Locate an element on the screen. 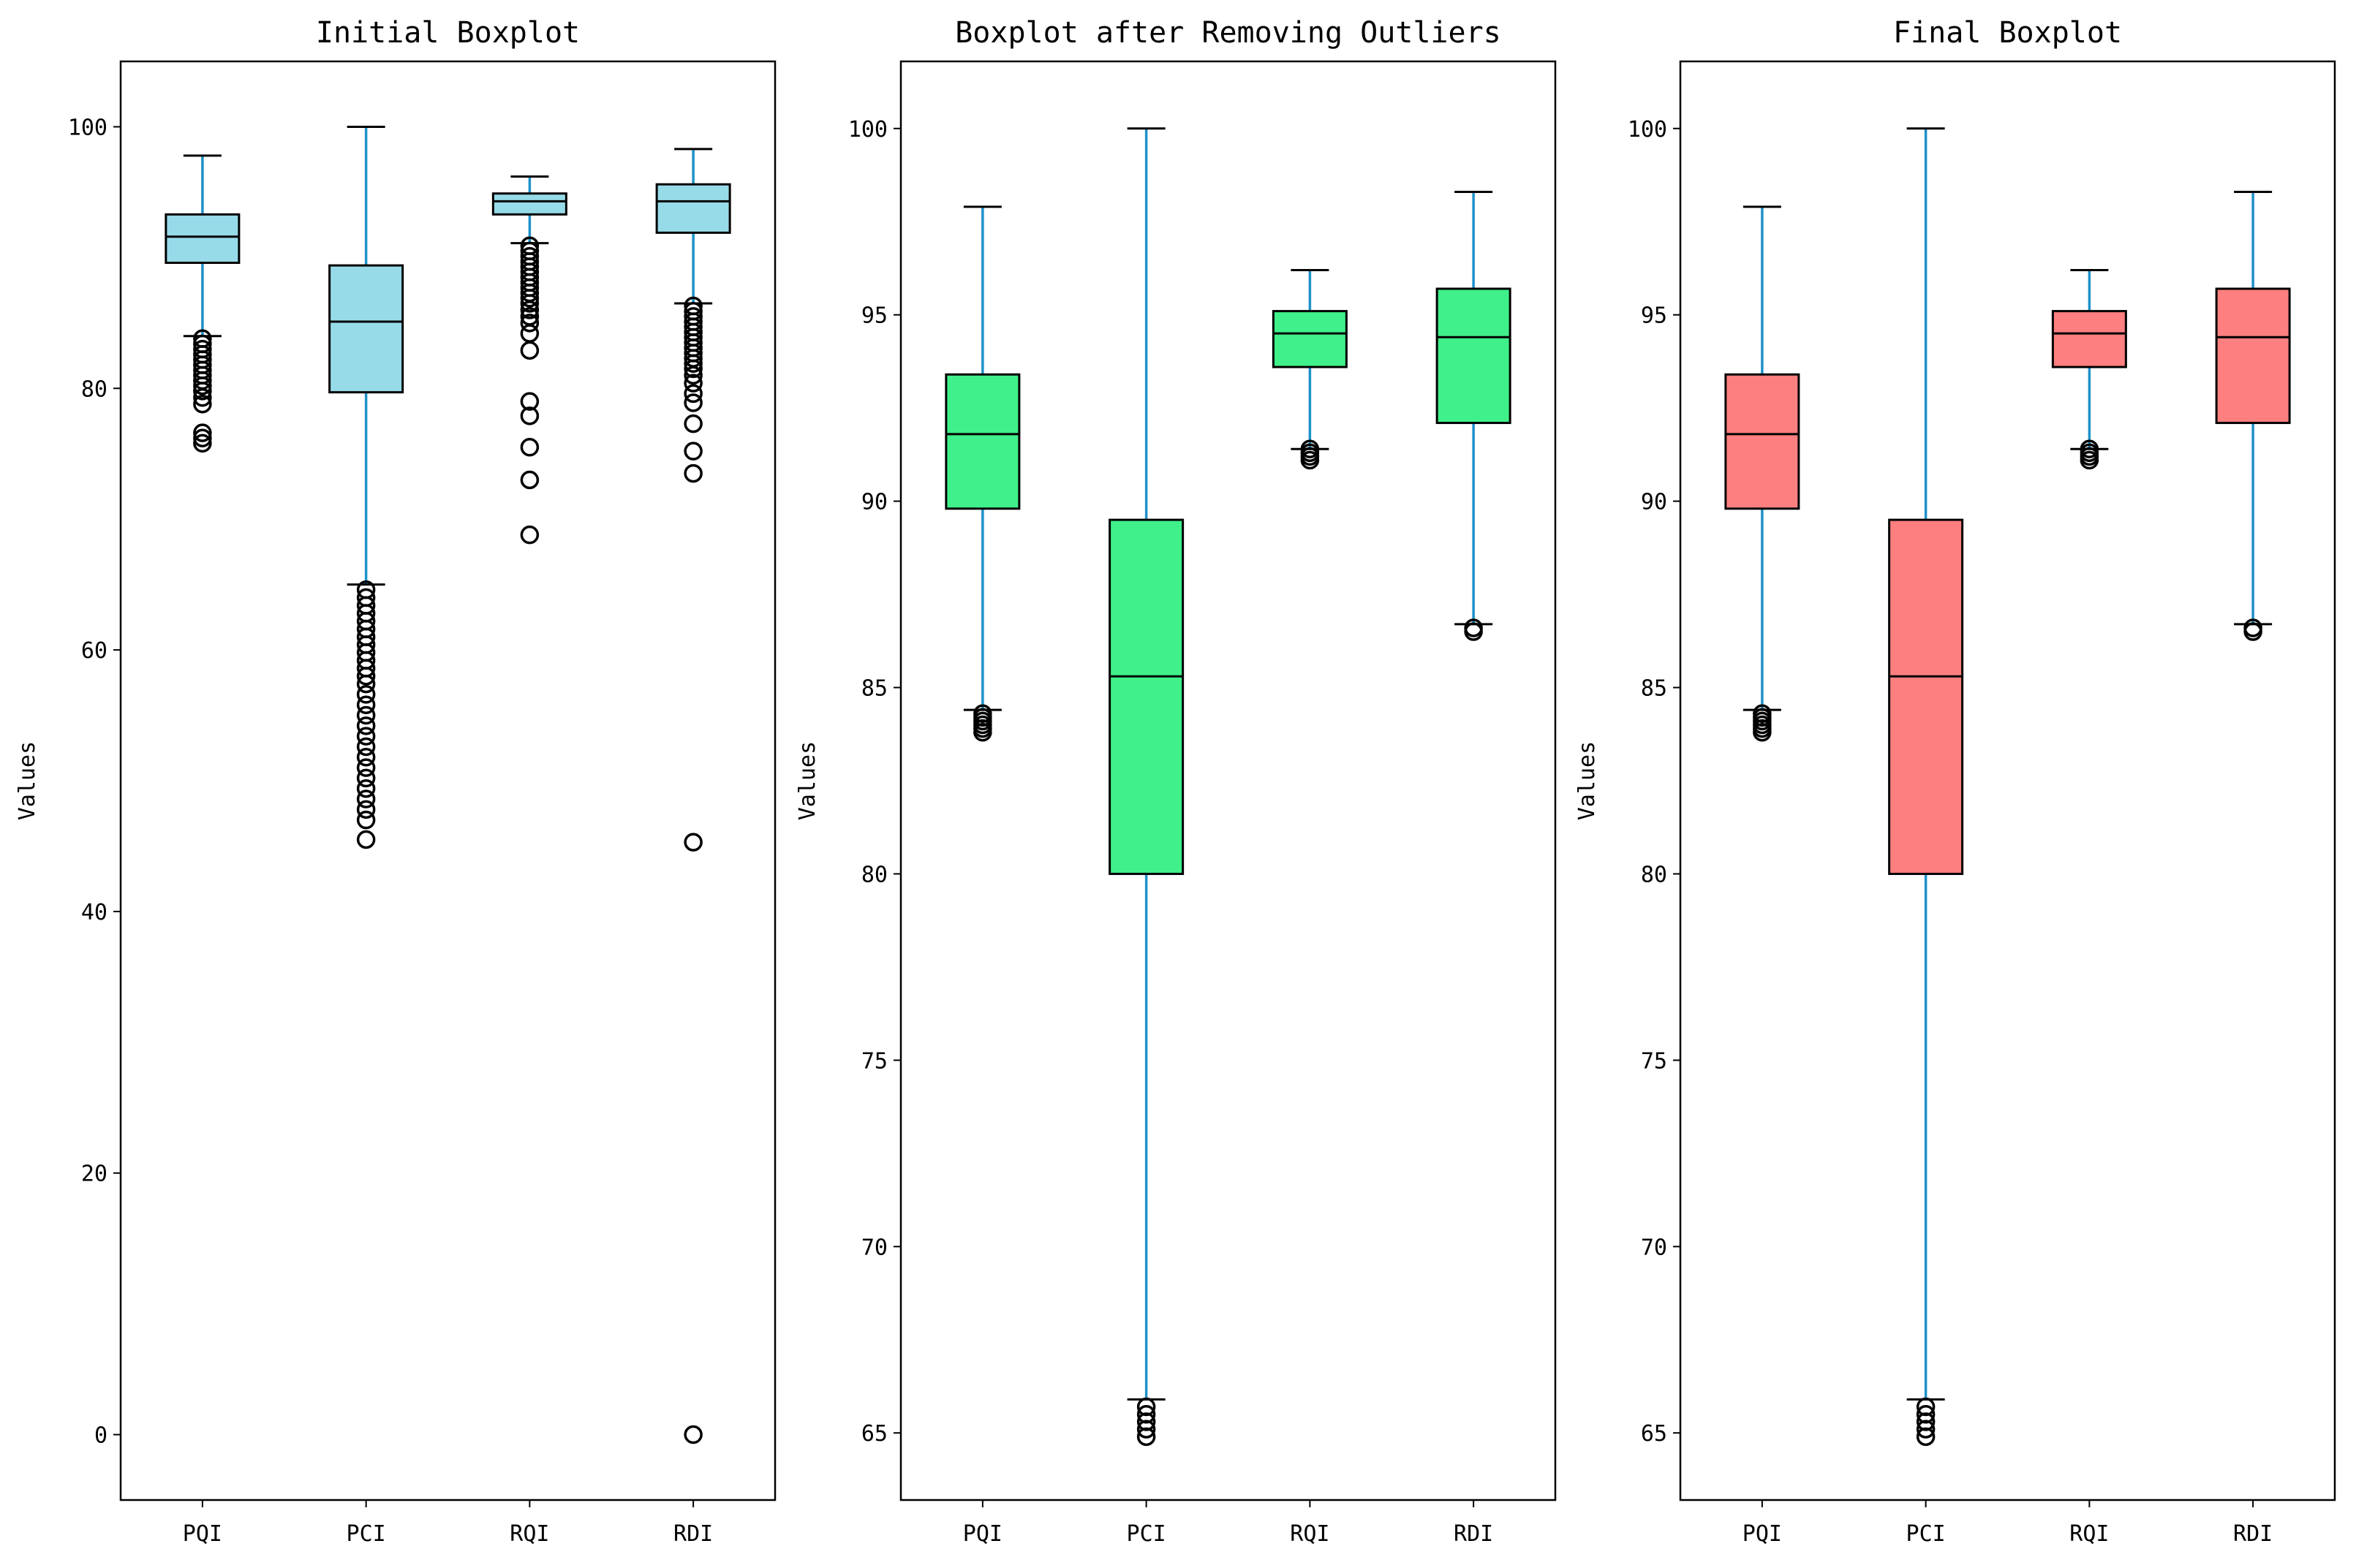 This screenshot has width=2356, height=1568. y-tick-label: 75 is located at coordinates (875, 1061).